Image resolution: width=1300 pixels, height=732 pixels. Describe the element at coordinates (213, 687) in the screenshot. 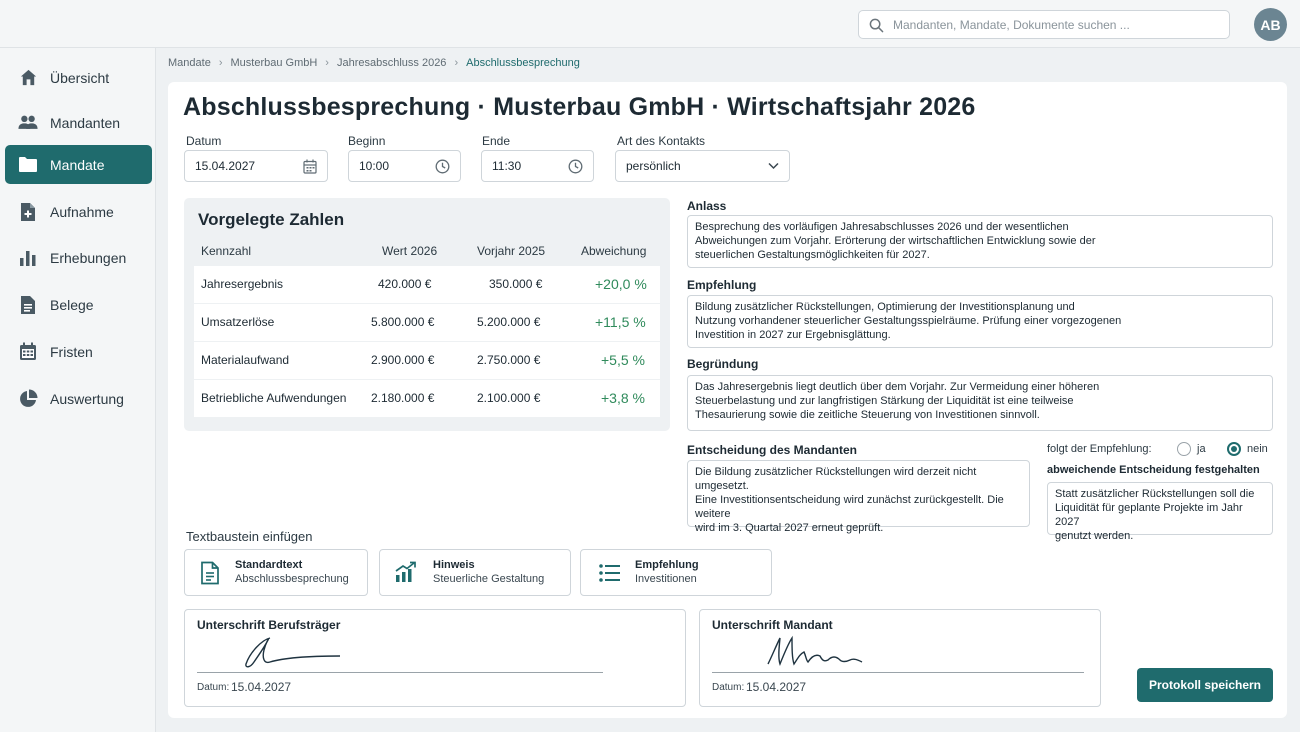

I see `signature-date-label: Datum:` at that location.